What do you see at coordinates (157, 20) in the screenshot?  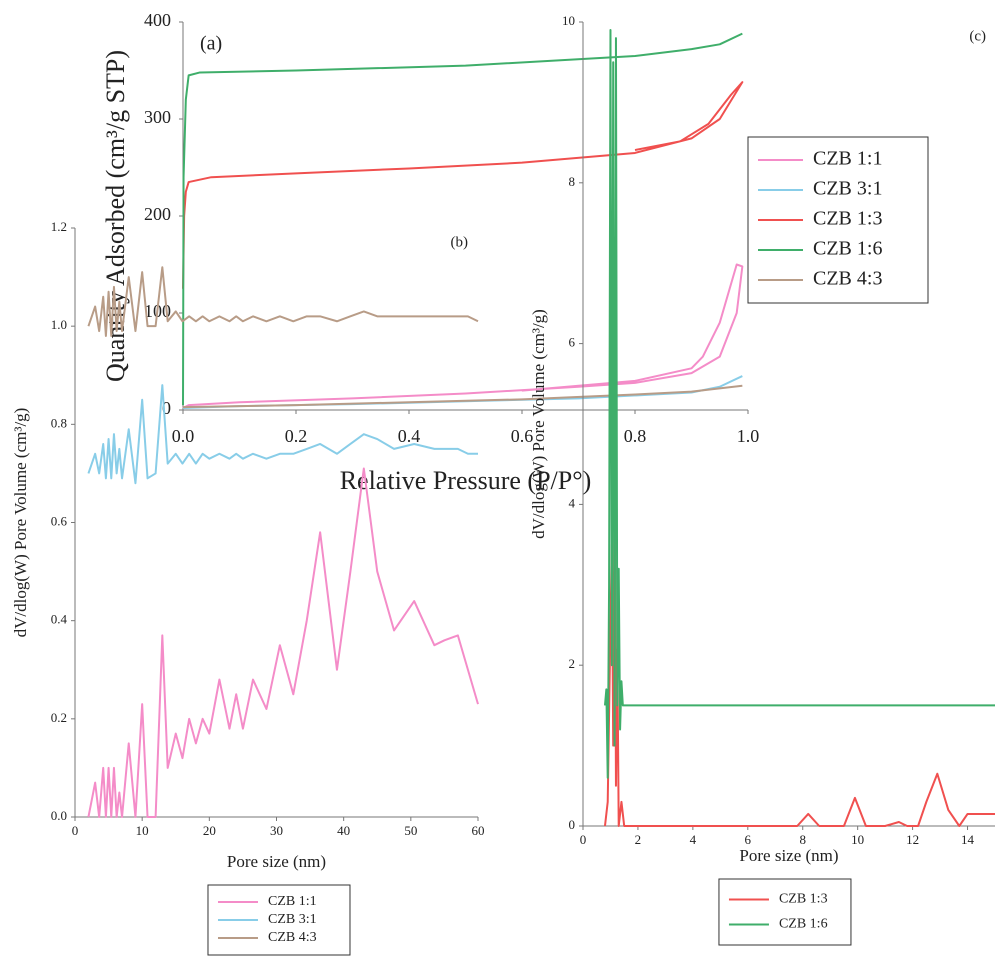 I see `y-tick-label: 400` at bounding box center [157, 20].